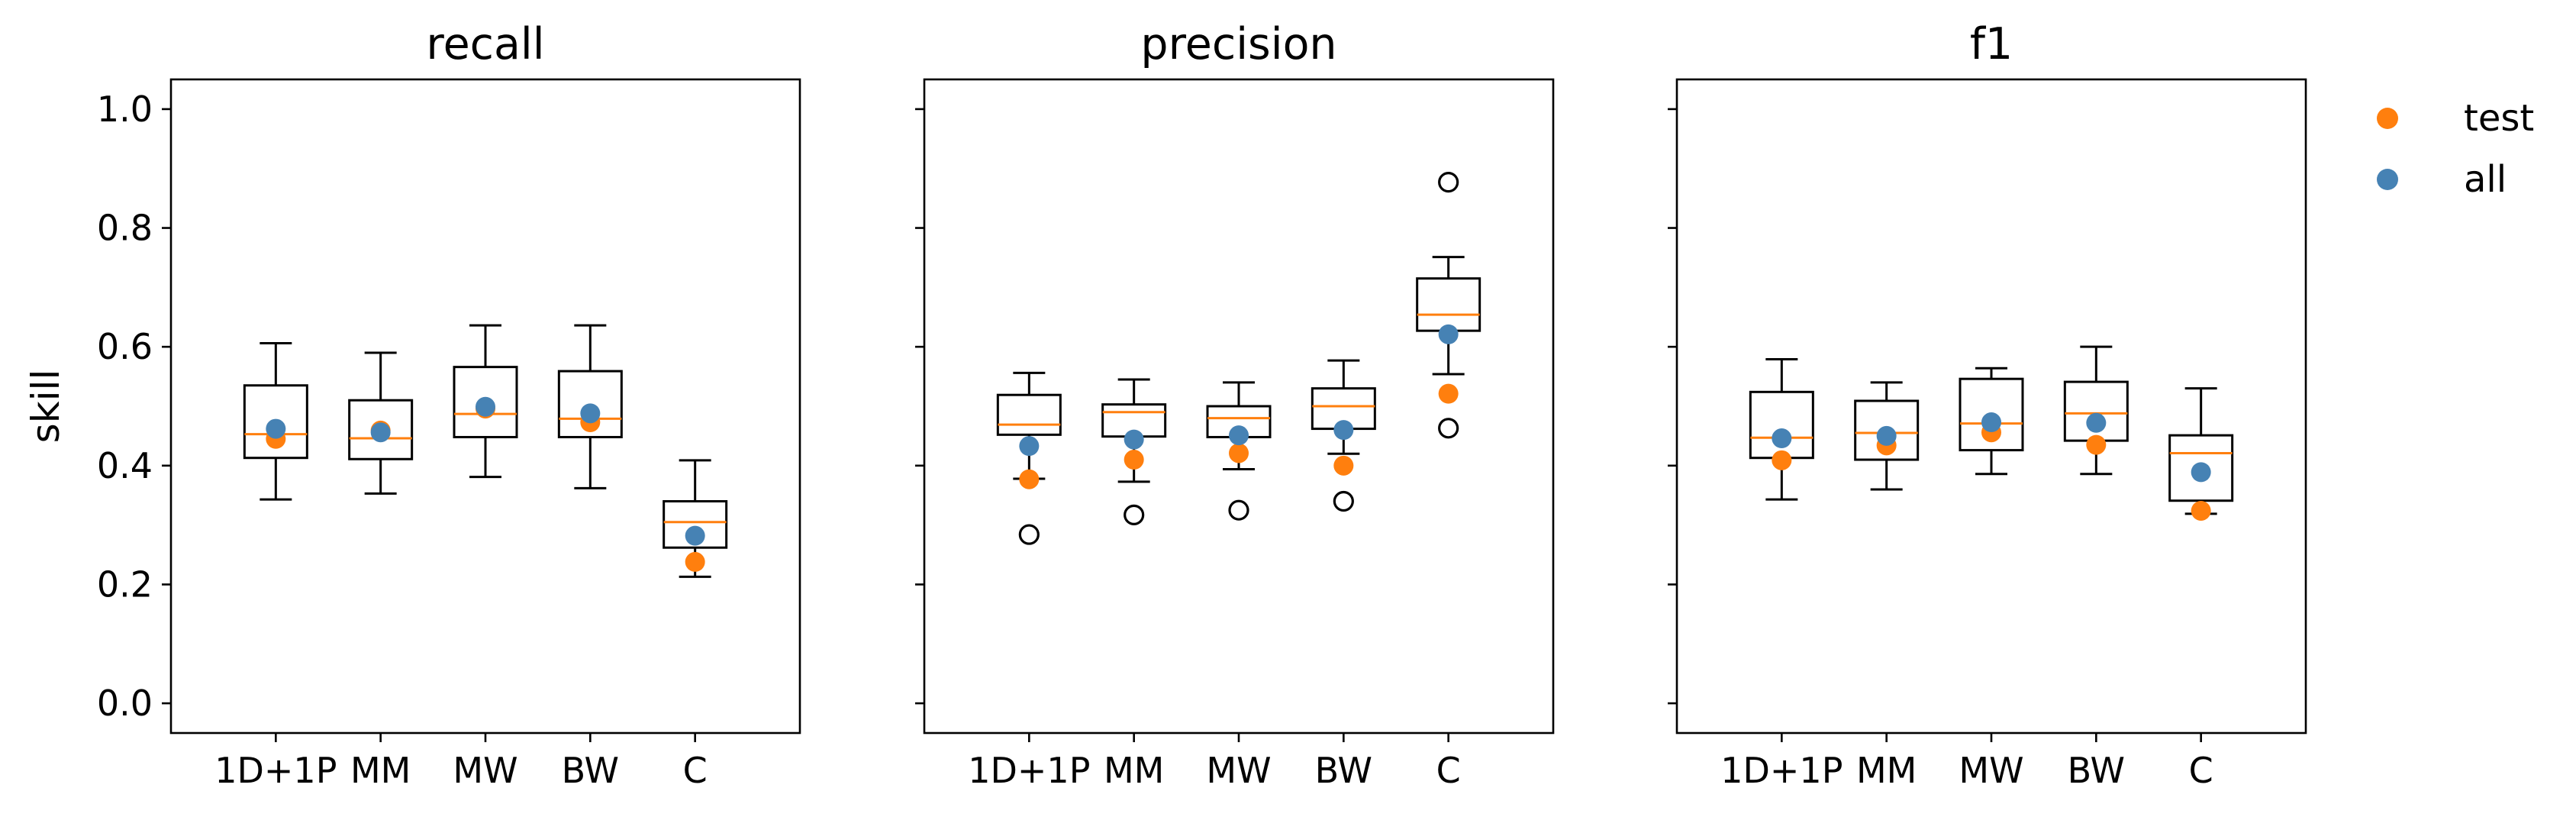 Image resolution: width=2576 pixels, height=817 pixels. I want to click on panel-title: f1, so click(1992, 44).